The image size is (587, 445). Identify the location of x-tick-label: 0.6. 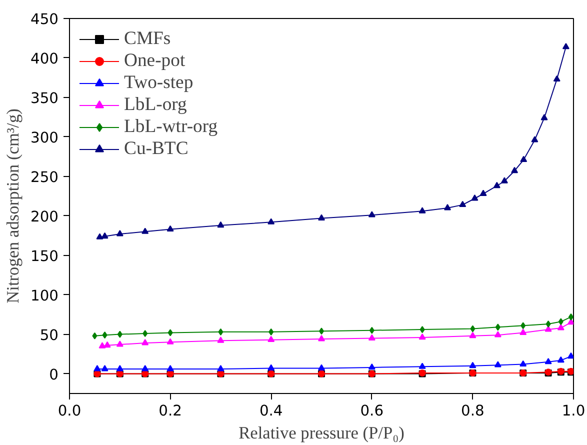
(372, 411).